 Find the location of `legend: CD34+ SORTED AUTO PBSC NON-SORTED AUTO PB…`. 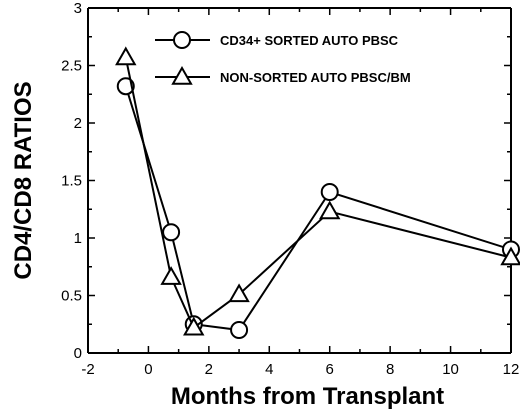

legend: CD34+ SORTED AUTO PBSC NON-SORTED AUTO PB… is located at coordinates (283, 58).